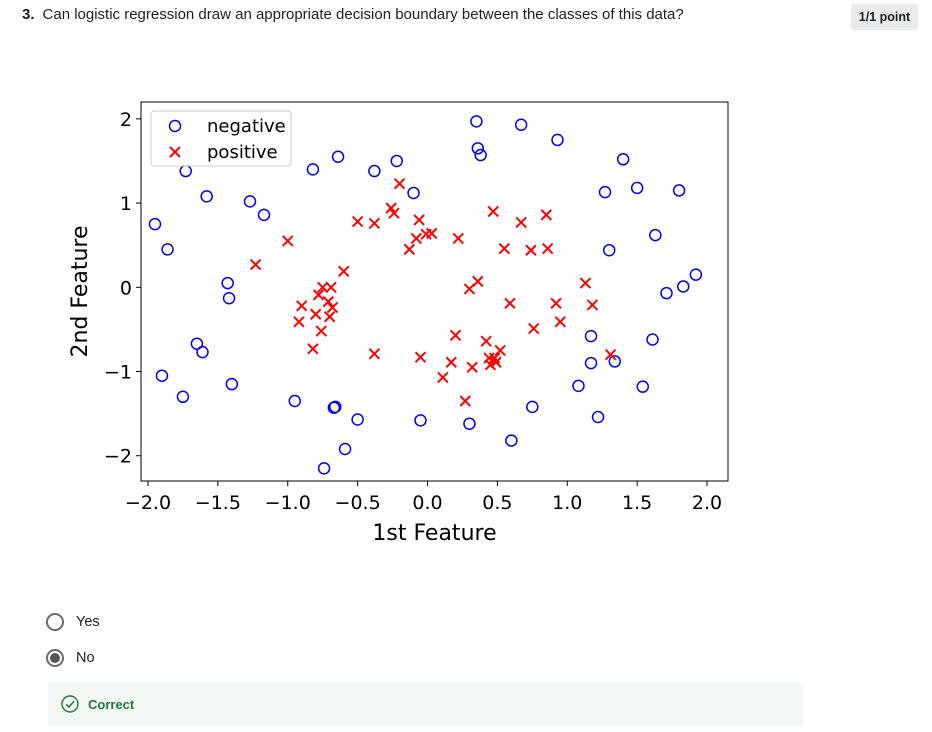 Image resolution: width=932 pixels, height=732 pixels. What do you see at coordinates (427, 503) in the screenshot?
I see `x-tick-label: 0.0` at bounding box center [427, 503].